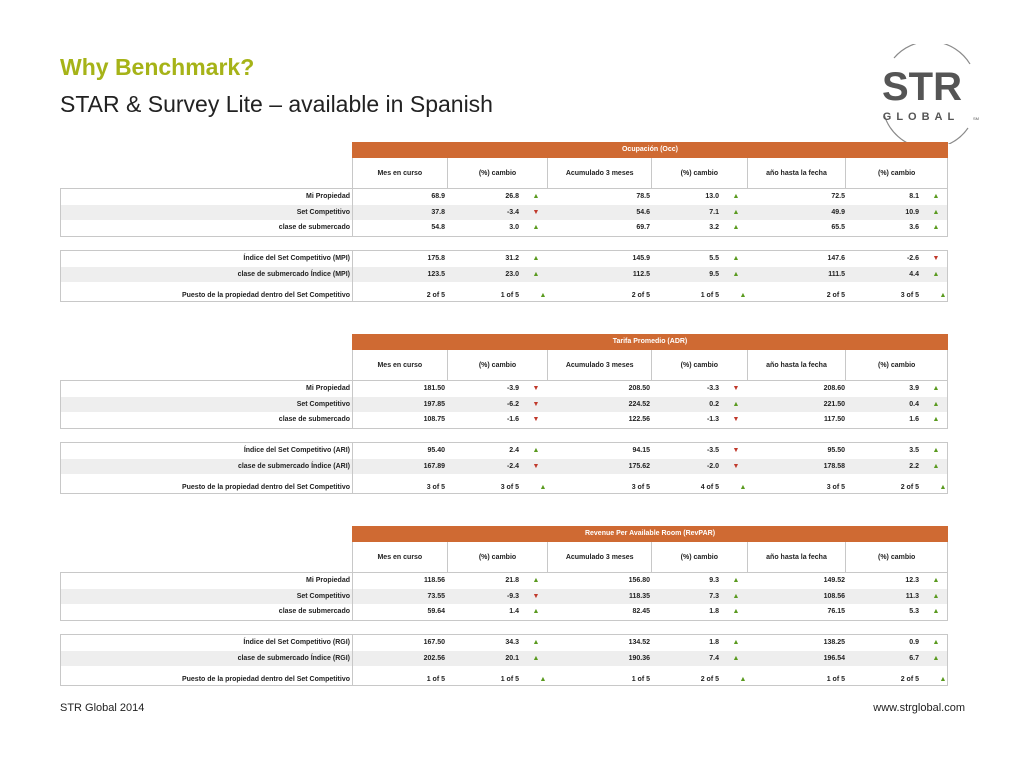  What do you see at coordinates (714, 581) in the screenshot?
I see `change-value: 9.3` at bounding box center [714, 581].